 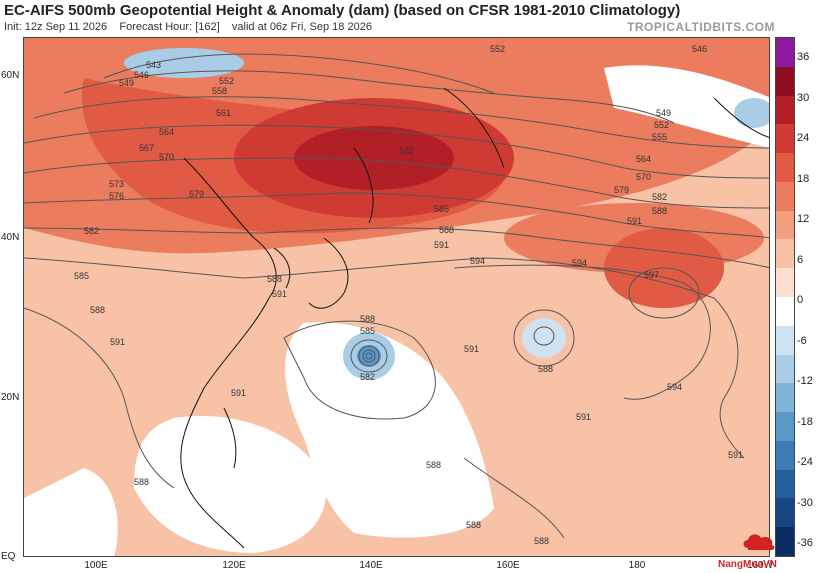 What do you see at coordinates (747, 564) in the screenshot?
I see `watermark-text: NangMuaVN` at bounding box center [747, 564].